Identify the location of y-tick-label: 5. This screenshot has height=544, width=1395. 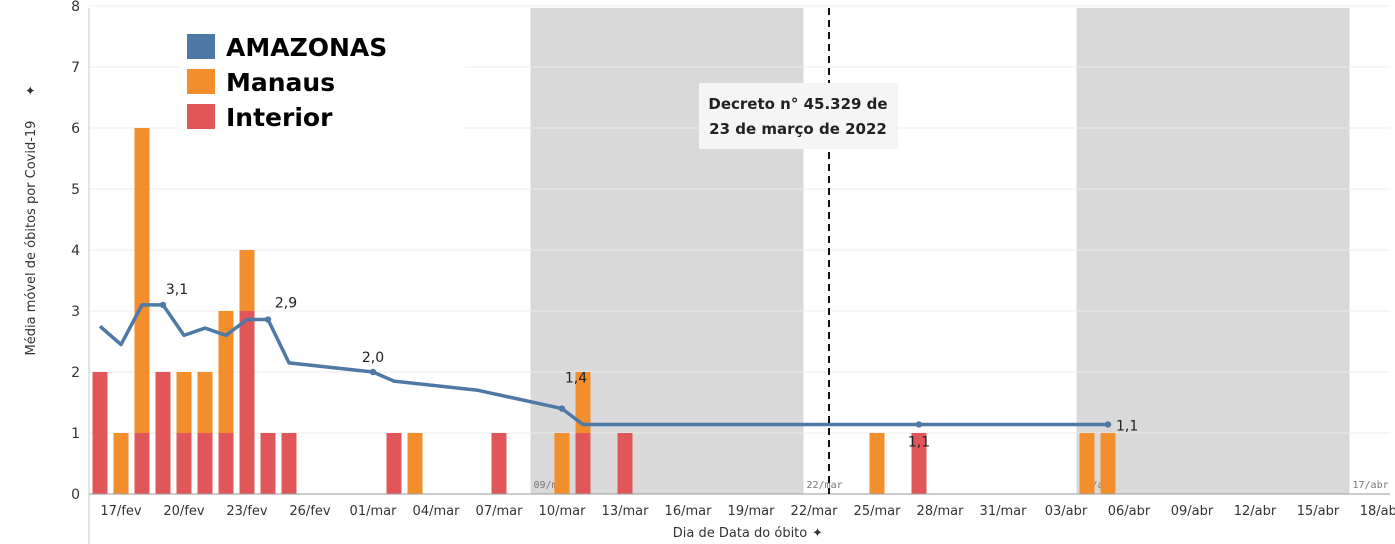
(75, 190).